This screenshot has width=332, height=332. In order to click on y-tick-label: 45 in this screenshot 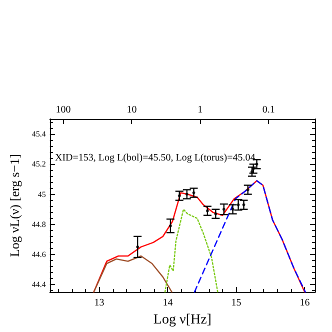, I will do `click(42, 194)`.